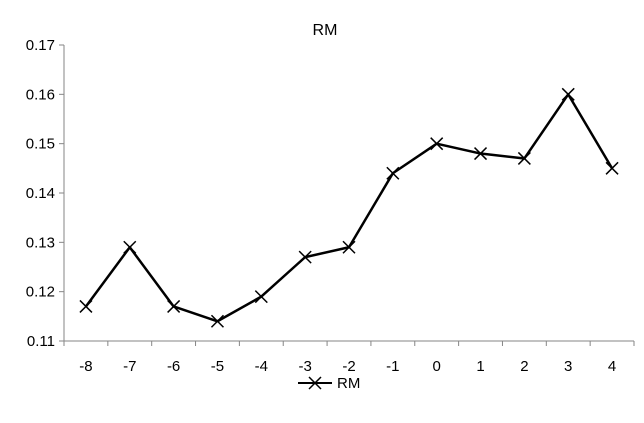  What do you see at coordinates (173, 366) in the screenshot?
I see `x-tick-label: -6` at bounding box center [173, 366].